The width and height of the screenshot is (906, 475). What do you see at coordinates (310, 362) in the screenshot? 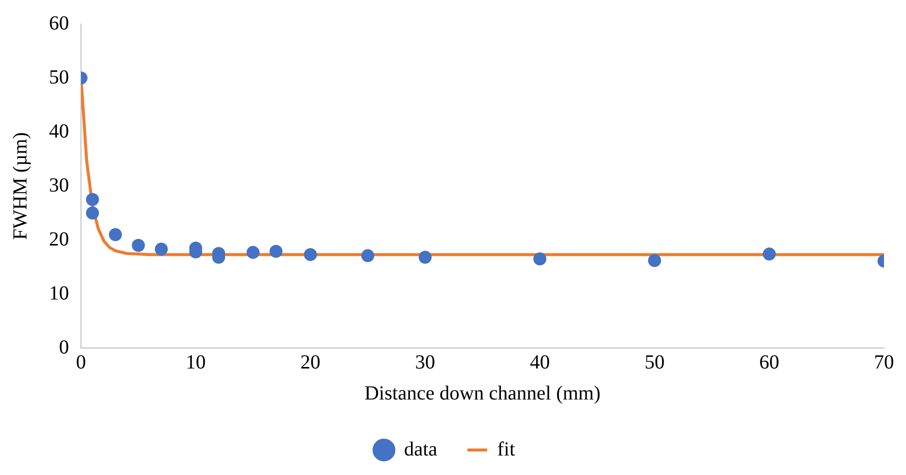
I see `x-tick-label: 20` at bounding box center [310, 362].